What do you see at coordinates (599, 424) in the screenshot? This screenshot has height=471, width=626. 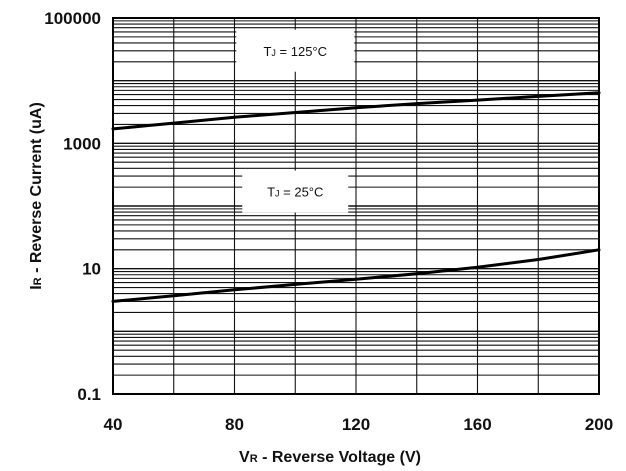 I see `x-tick-label: 200` at bounding box center [599, 424].